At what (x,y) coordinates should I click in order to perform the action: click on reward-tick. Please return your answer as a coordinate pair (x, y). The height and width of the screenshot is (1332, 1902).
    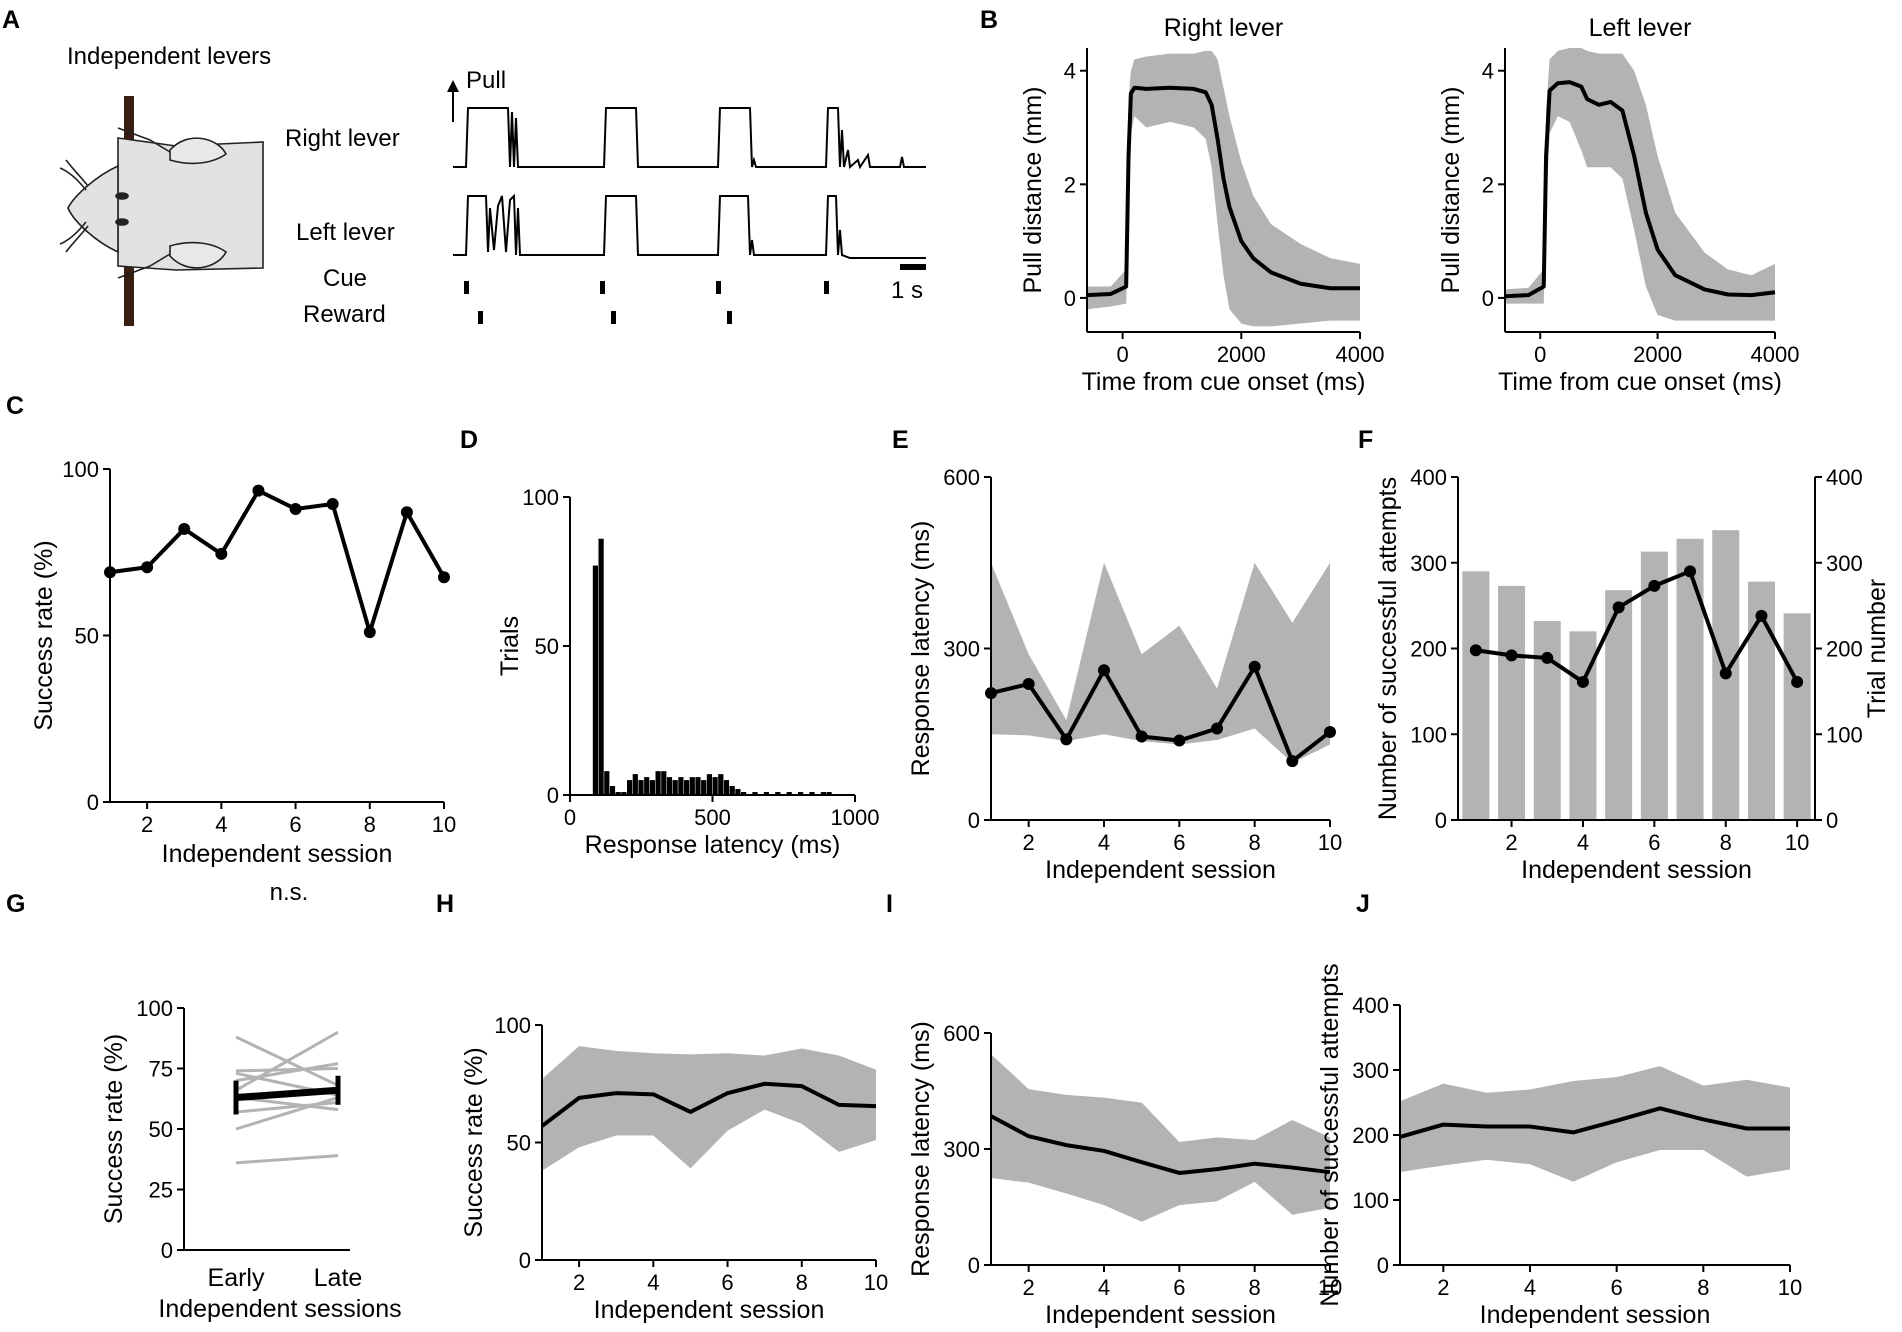
    Looking at the image, I should click on (613, 317).